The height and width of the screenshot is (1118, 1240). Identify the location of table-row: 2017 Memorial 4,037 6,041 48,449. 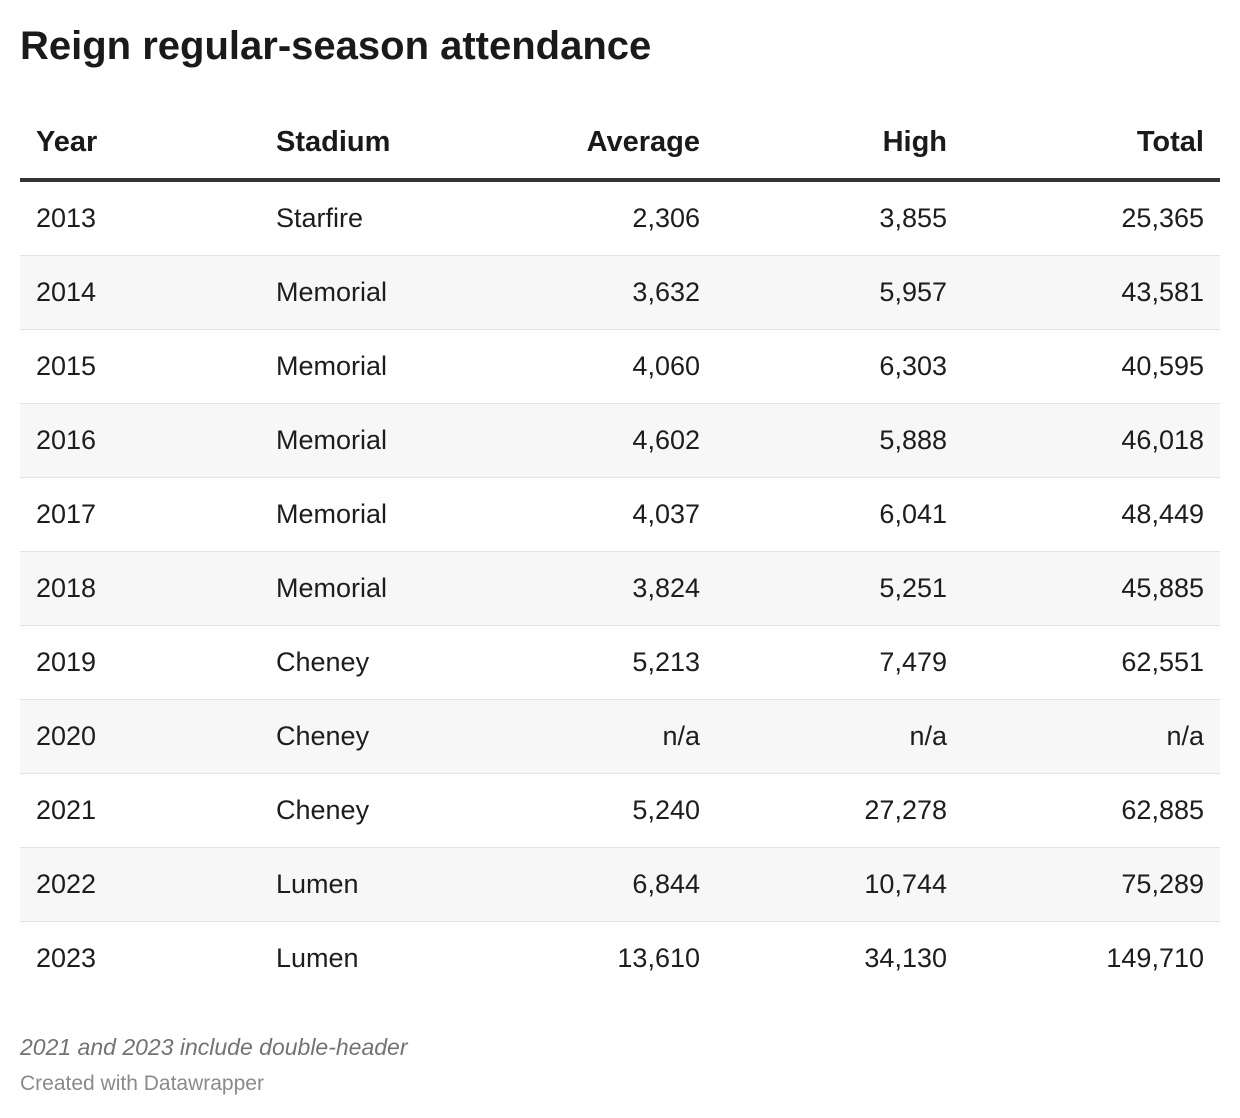
(620, 514).